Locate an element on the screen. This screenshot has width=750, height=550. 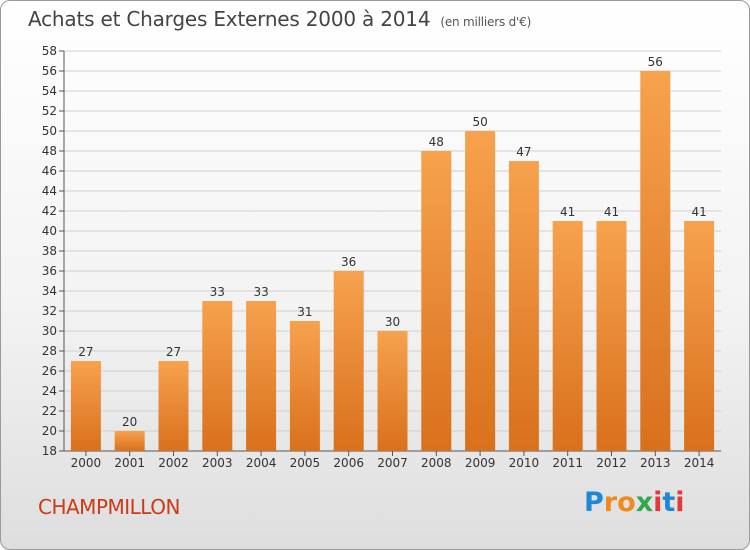
y-tick-label: 30 is located at coordinates (49, 331).